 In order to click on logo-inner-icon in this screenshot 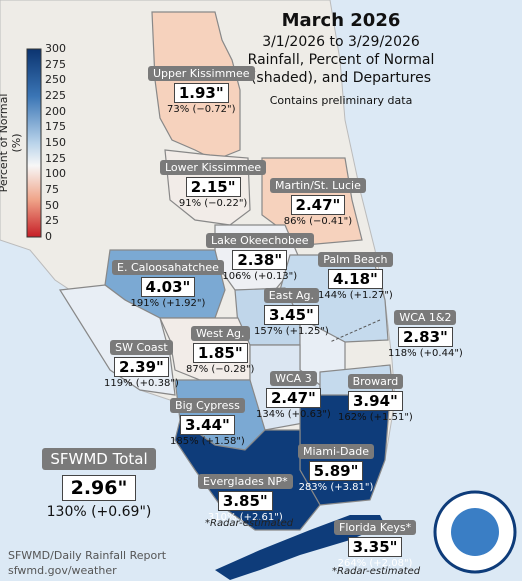, I will do `click(475, 532)`.